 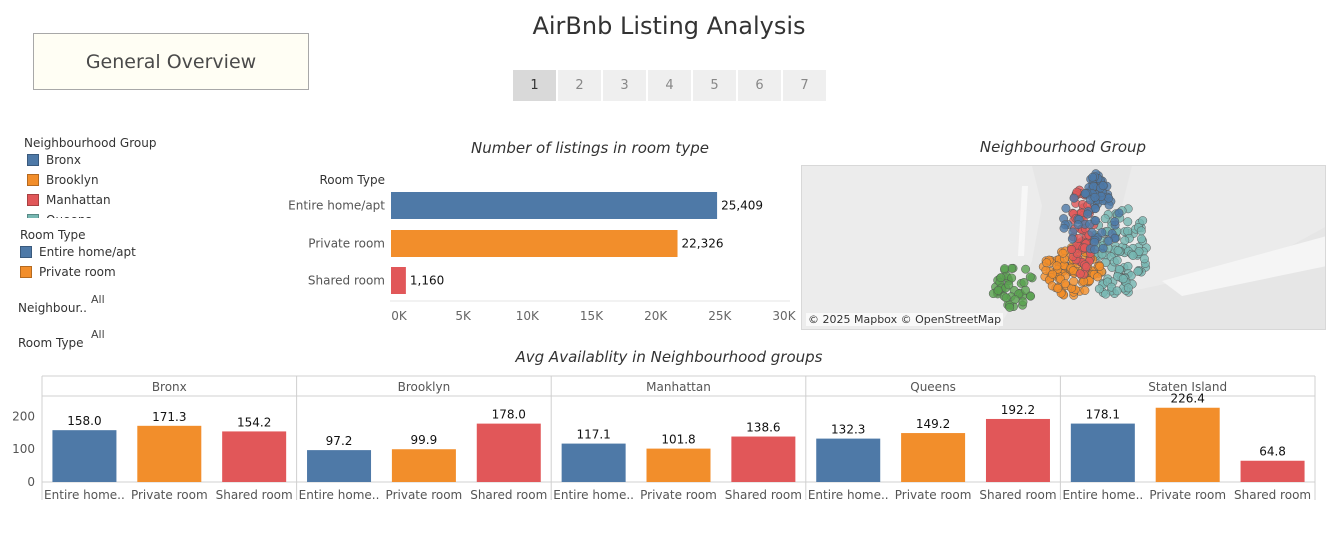 What do you see at coordinates (669, 85) in the screenshot?
I see `page-button-4: 4` at bounding box center [669, 85].